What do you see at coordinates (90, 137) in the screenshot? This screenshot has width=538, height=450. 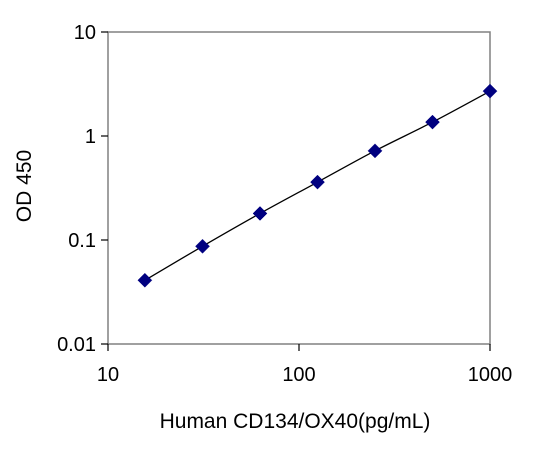 I see `y-tick-label: 1` at bounding box center [90, 137].